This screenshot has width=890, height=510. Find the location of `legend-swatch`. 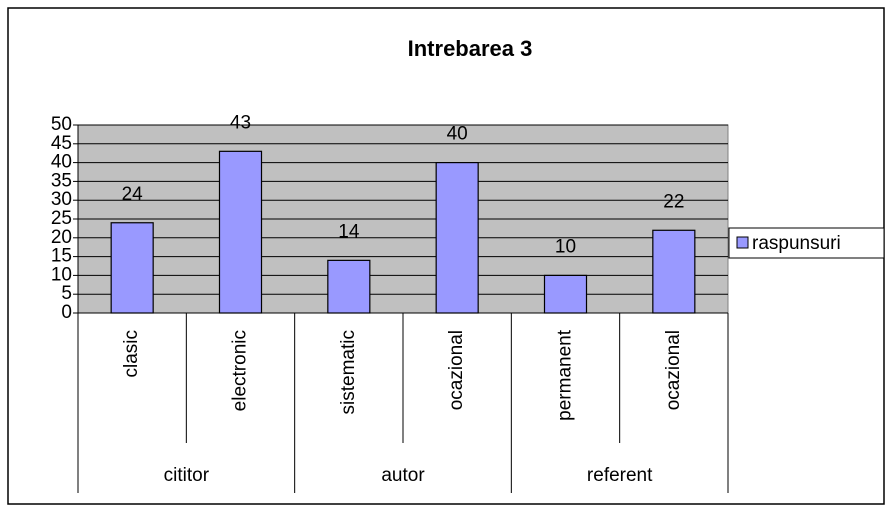

legend-swatch is located at coordinates (742, 242).